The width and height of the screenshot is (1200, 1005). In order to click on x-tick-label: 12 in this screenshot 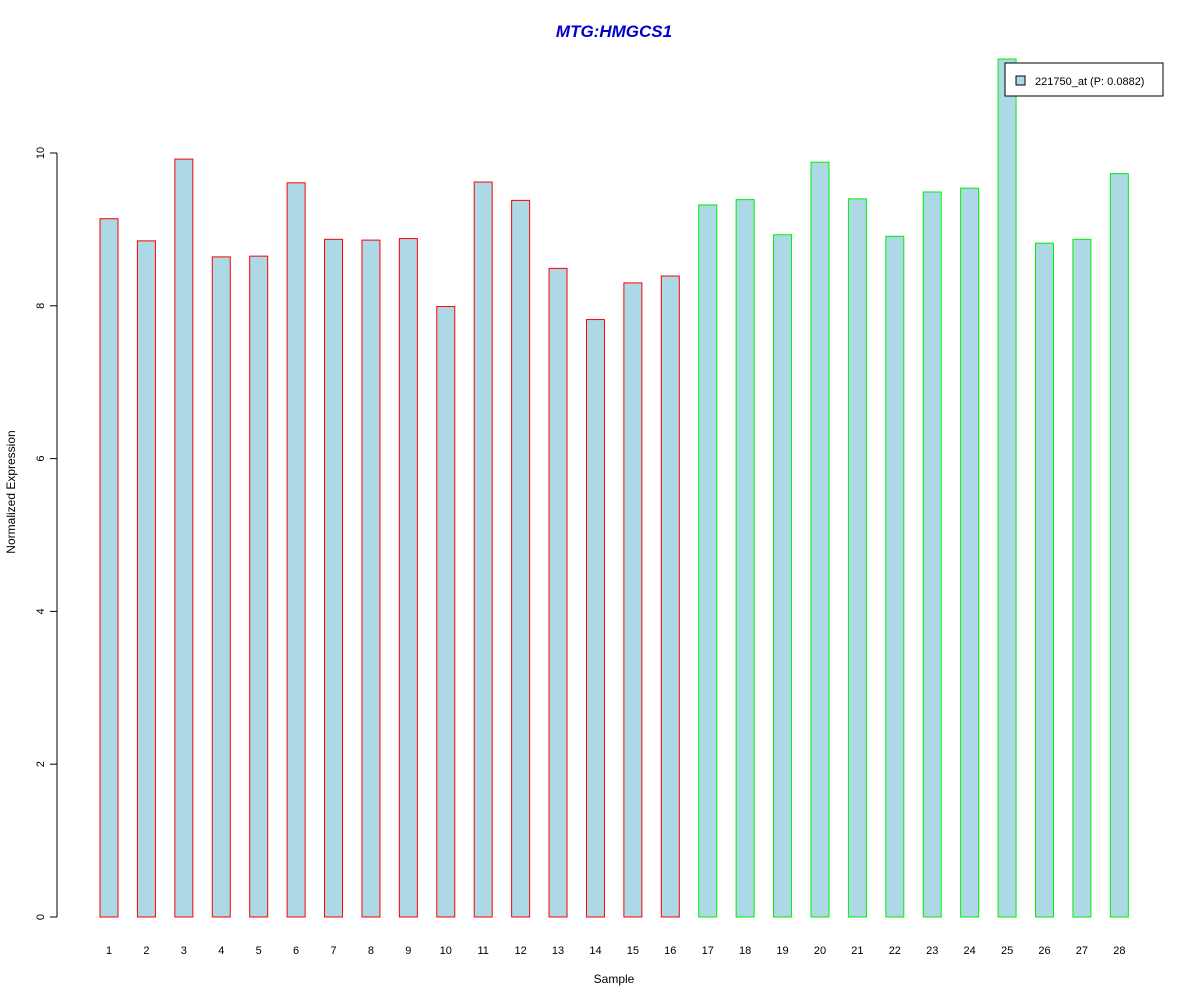, I will do `click(520, 951)`.